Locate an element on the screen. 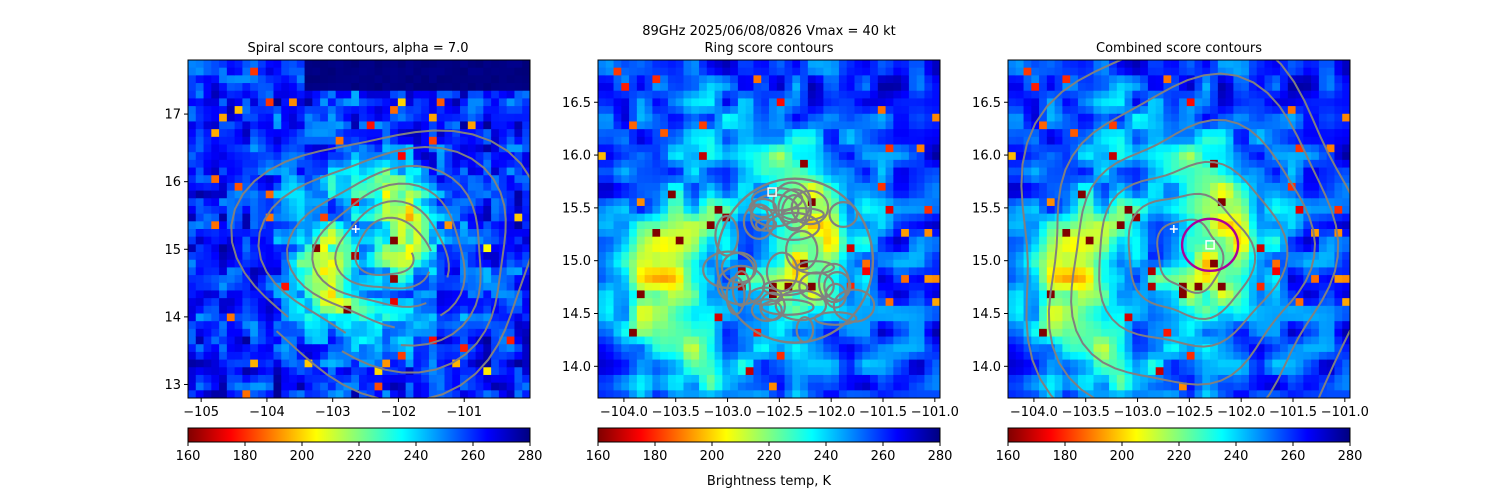  panel-title-1: Spiral score contours, alpha = 7.0 is located at coordinates (357, 48).